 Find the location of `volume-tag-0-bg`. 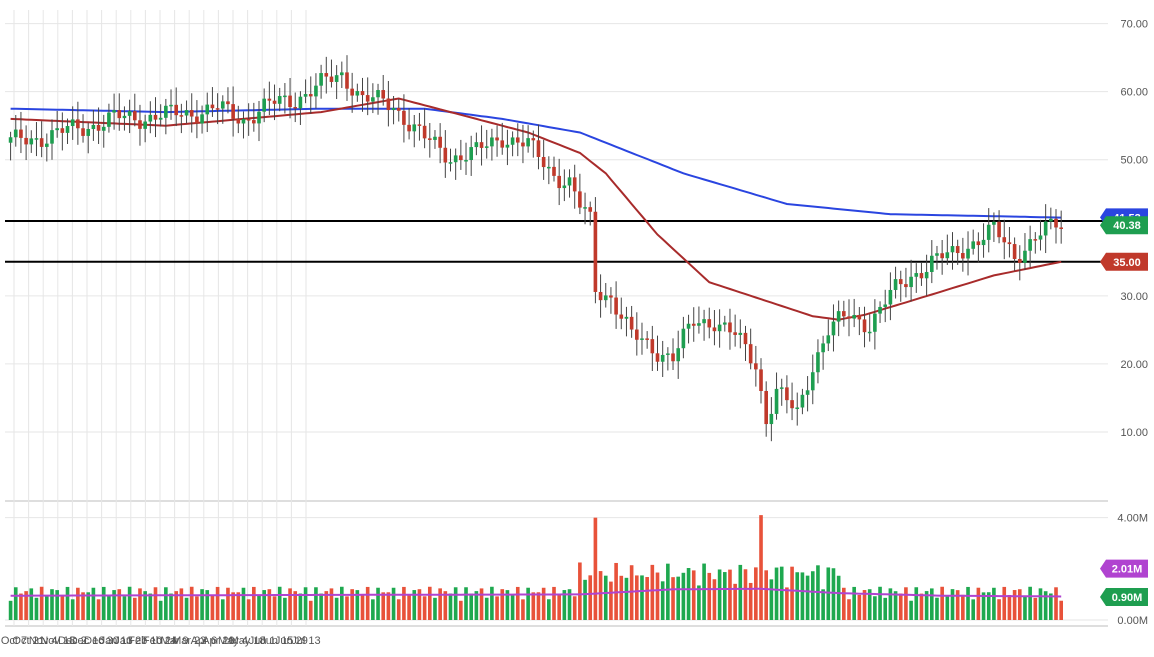

volume-tag-0-bg is located at coordinates (1124, 568).